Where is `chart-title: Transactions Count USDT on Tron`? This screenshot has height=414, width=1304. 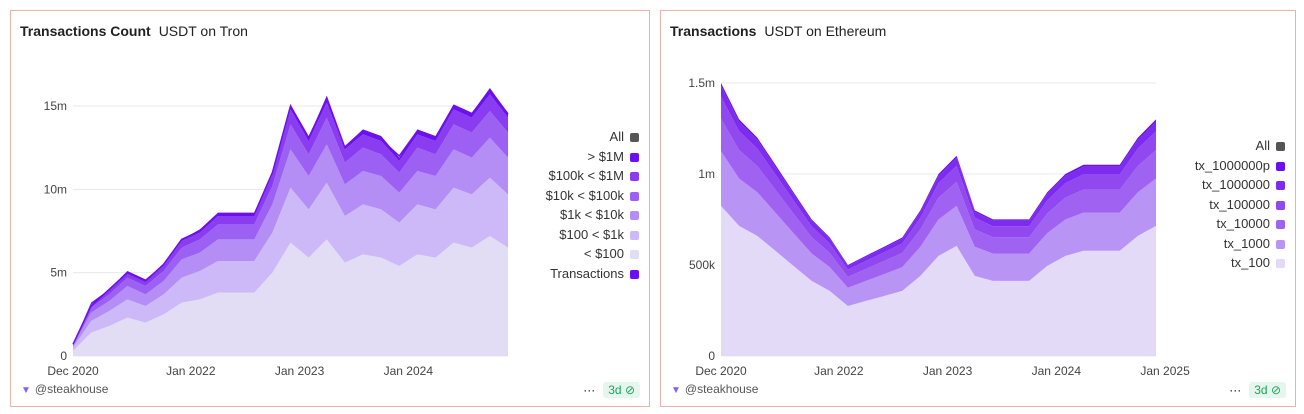
chart-title: Transactions Count USDT on Tron is located at coordinates (134, 31).